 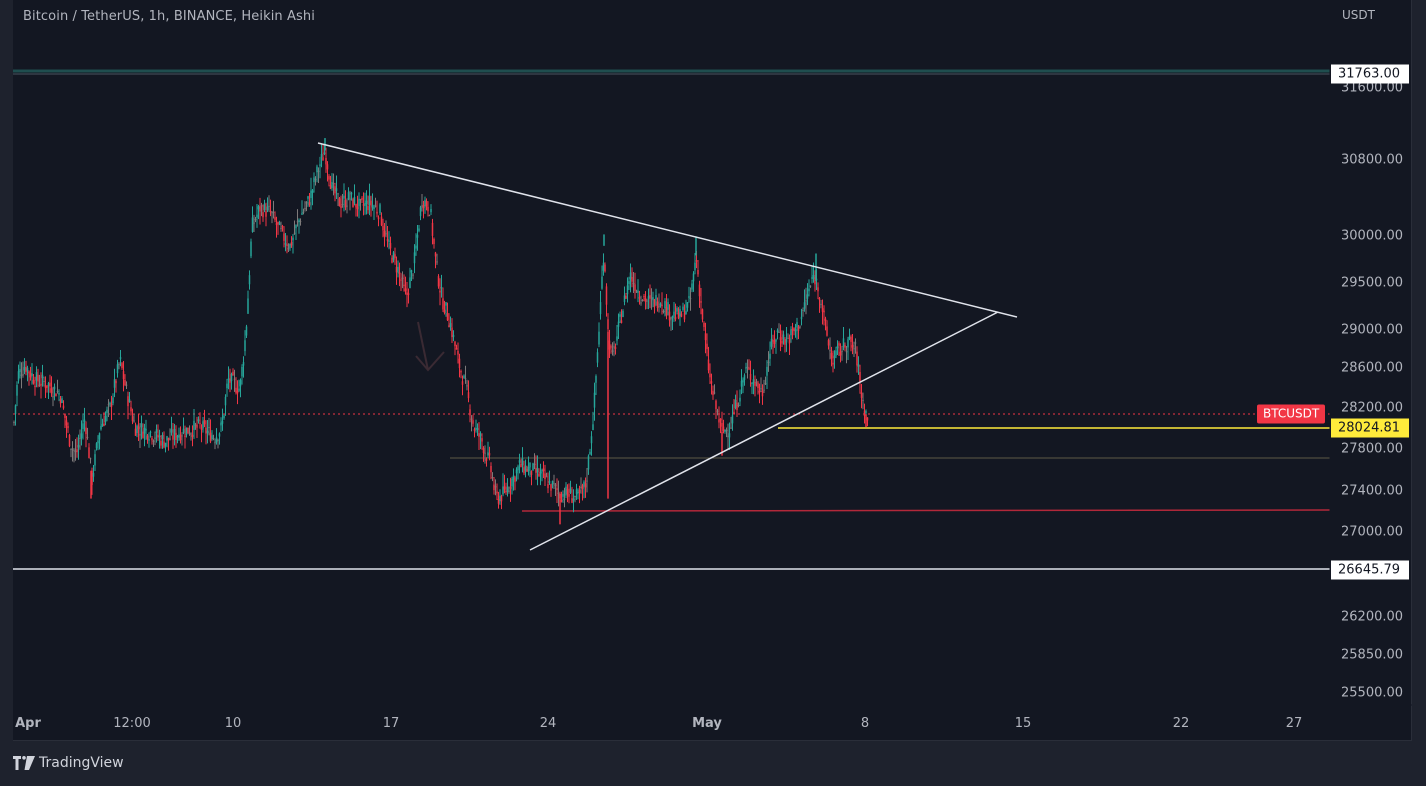 I want to click on time-tick-label: 12:00, so click(x=132, y=723).